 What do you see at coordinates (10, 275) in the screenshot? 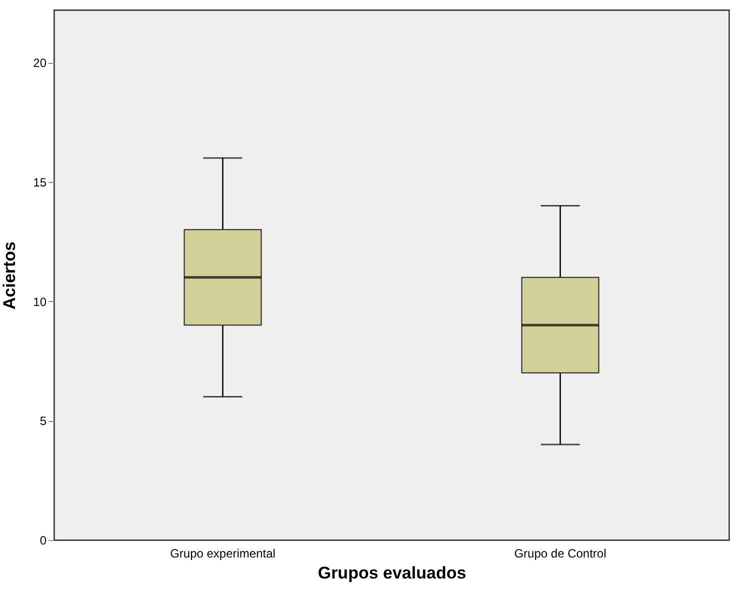
I see `y-axis-title: Aciertos` at bounding box center [10, 275].